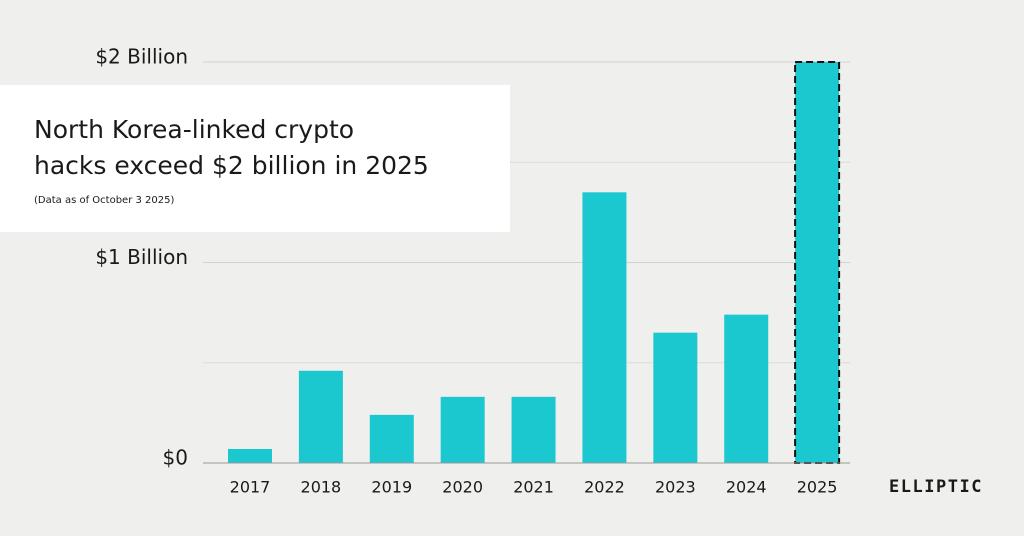 Image resolution: width=1024 pixels, height=536 pixels. Describe the element at coordinates (675, 487) in the screenshot. I see `x-tick-label: 2023` at that location.